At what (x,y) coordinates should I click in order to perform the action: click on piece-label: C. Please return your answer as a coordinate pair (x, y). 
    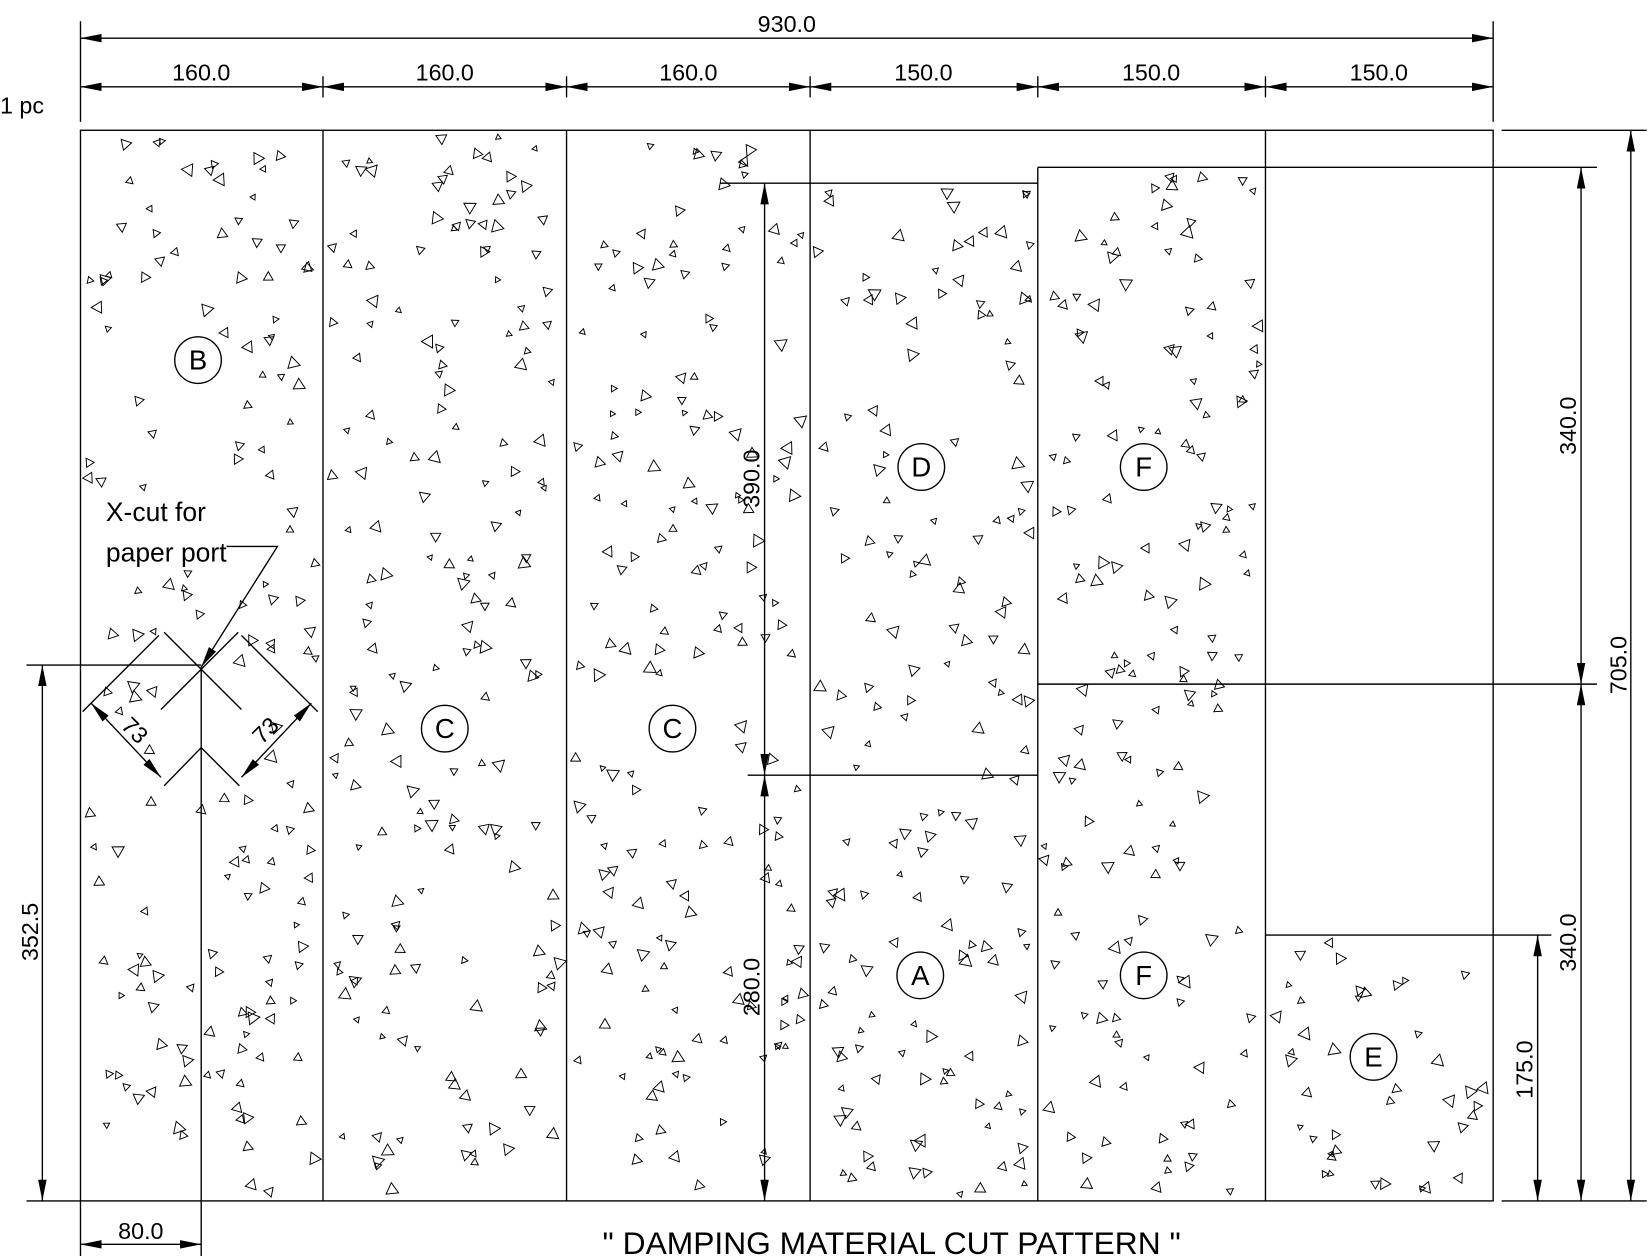
    Looking at the image, I should click on (673, 728).